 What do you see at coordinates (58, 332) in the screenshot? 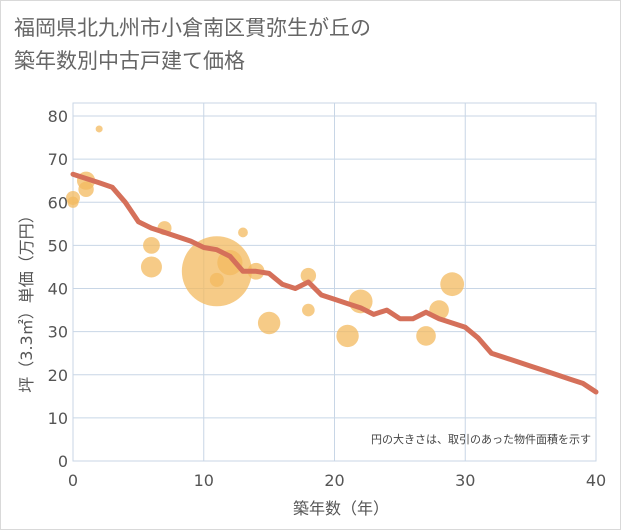
I see `y-tick-label: 30` at bounding box center [58, 332].